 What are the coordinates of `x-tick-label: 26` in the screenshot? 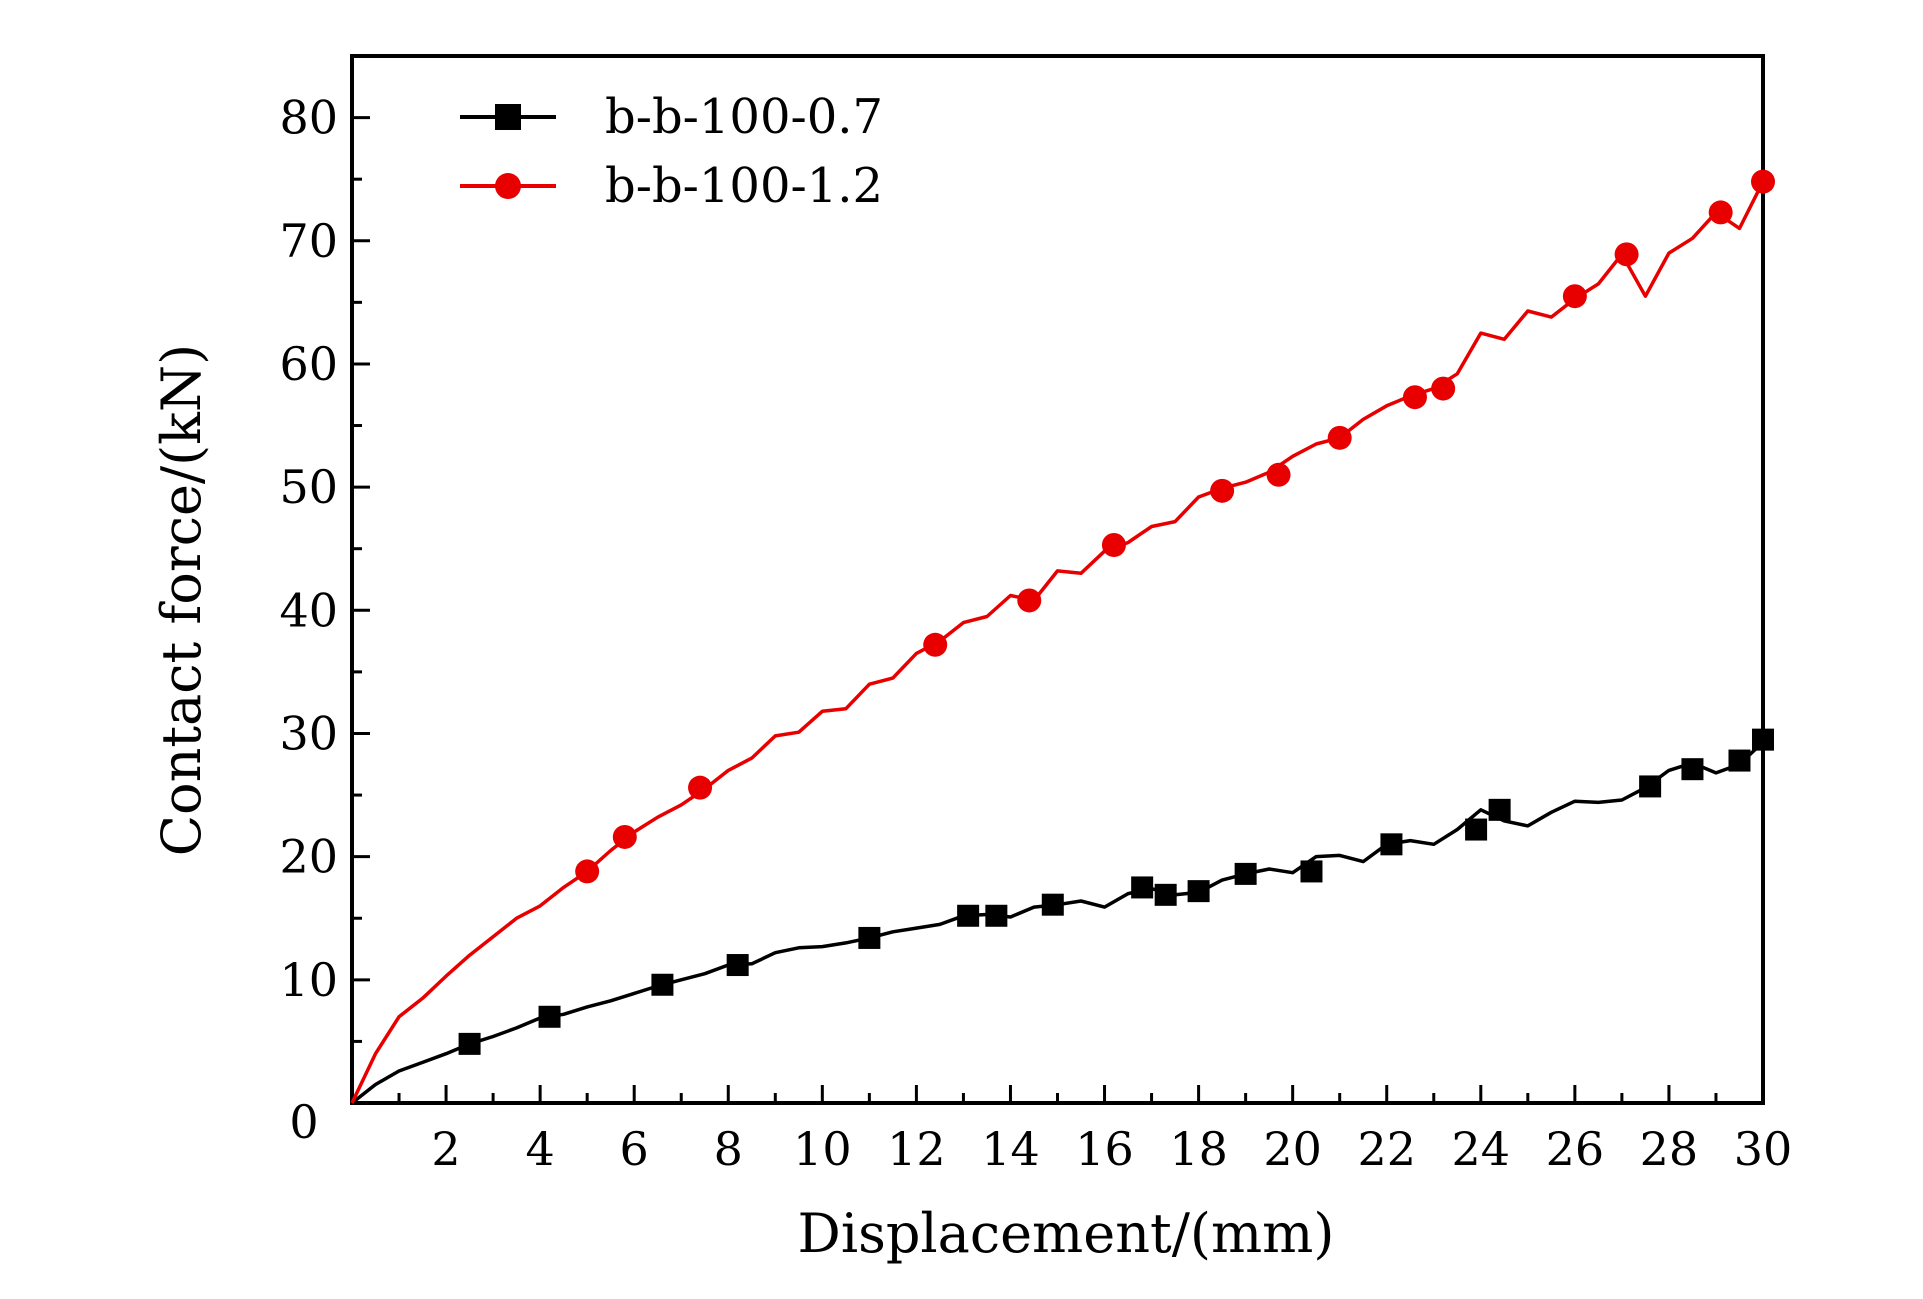 It's located at (1575, 1149).